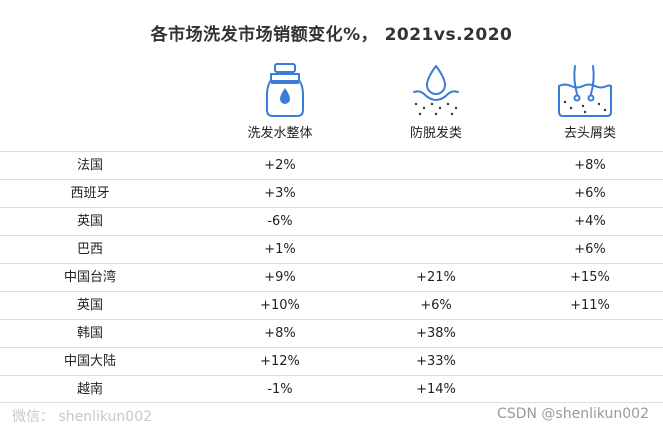  Describe the element at coordinates (573, 414) in the screenshot. I see `watermark-csdn: CSDN @shenlikun002` at that location.